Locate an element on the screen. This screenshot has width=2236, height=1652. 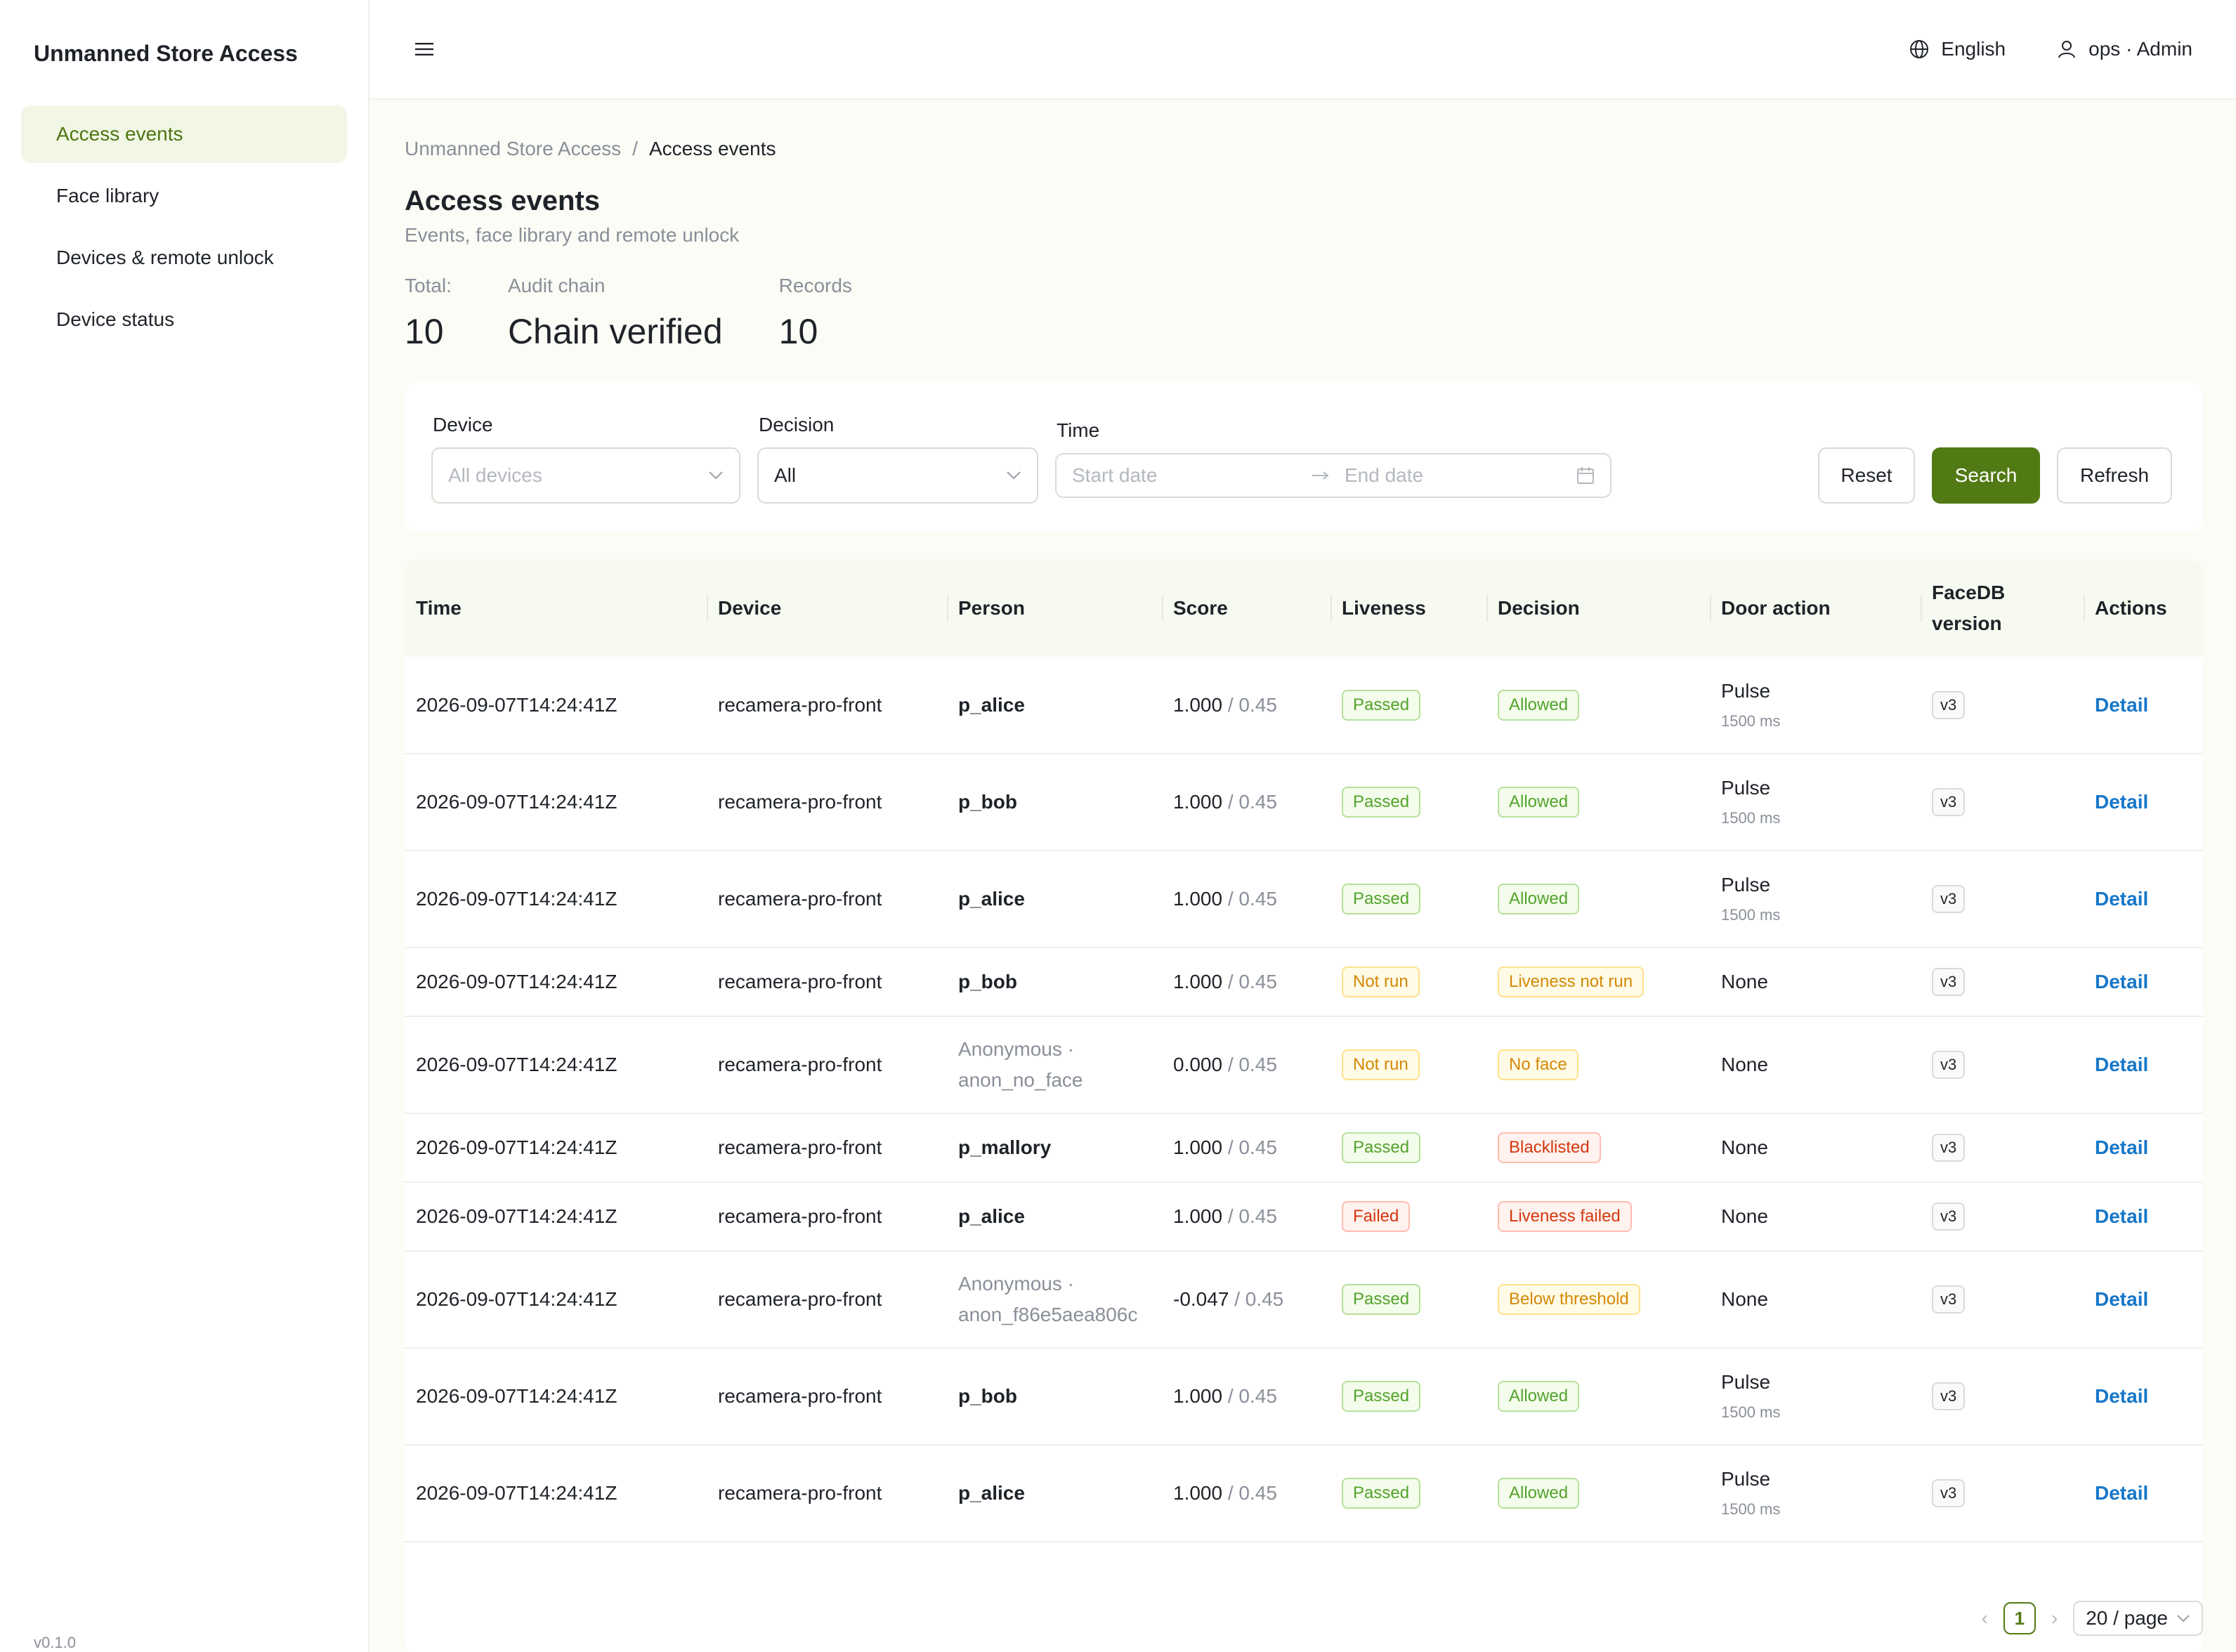
cell-decision: Liveness not run is located at coordinates (1598, 982).